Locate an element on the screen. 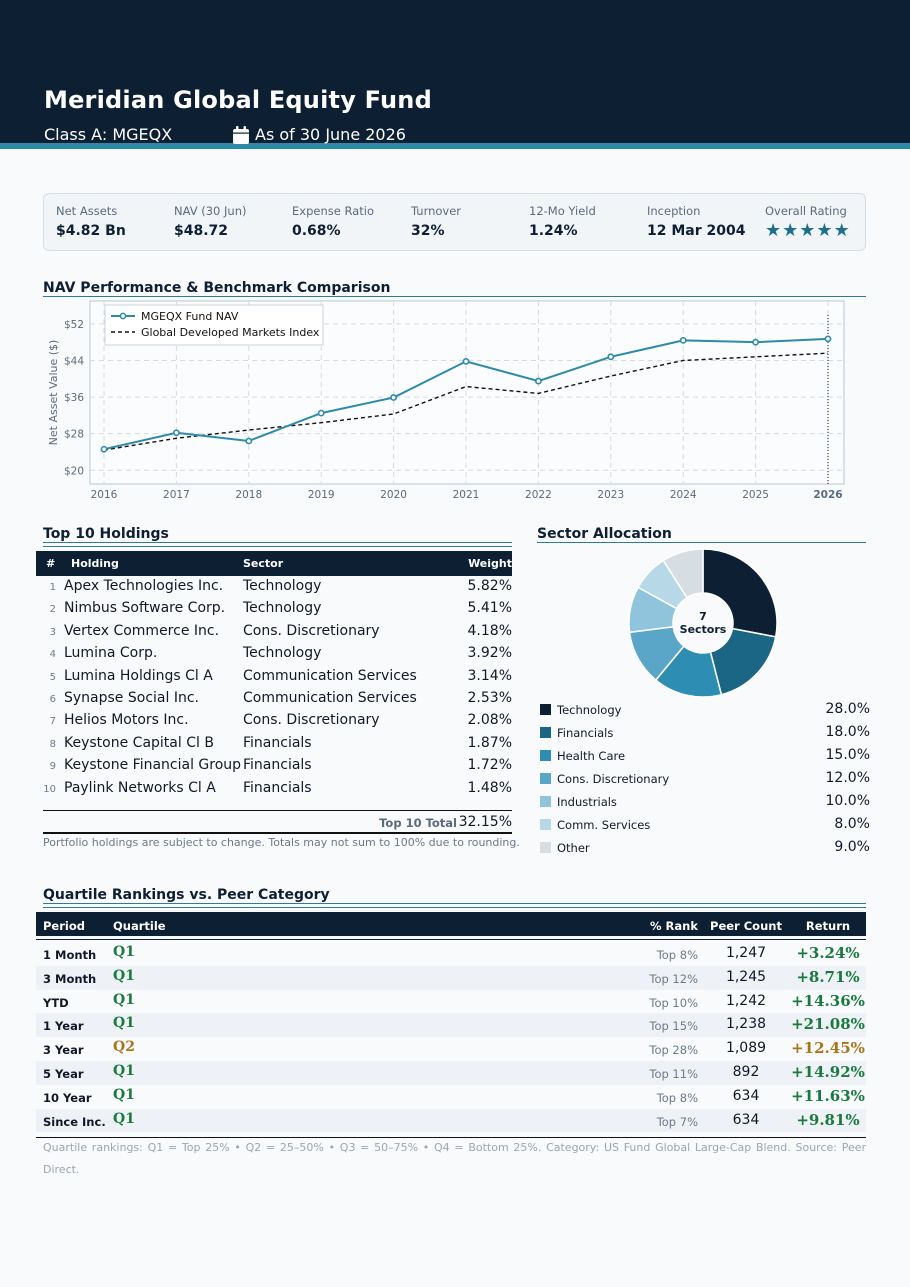  legend-sector-pct: 8.0% is located at coordinates (852, 824).